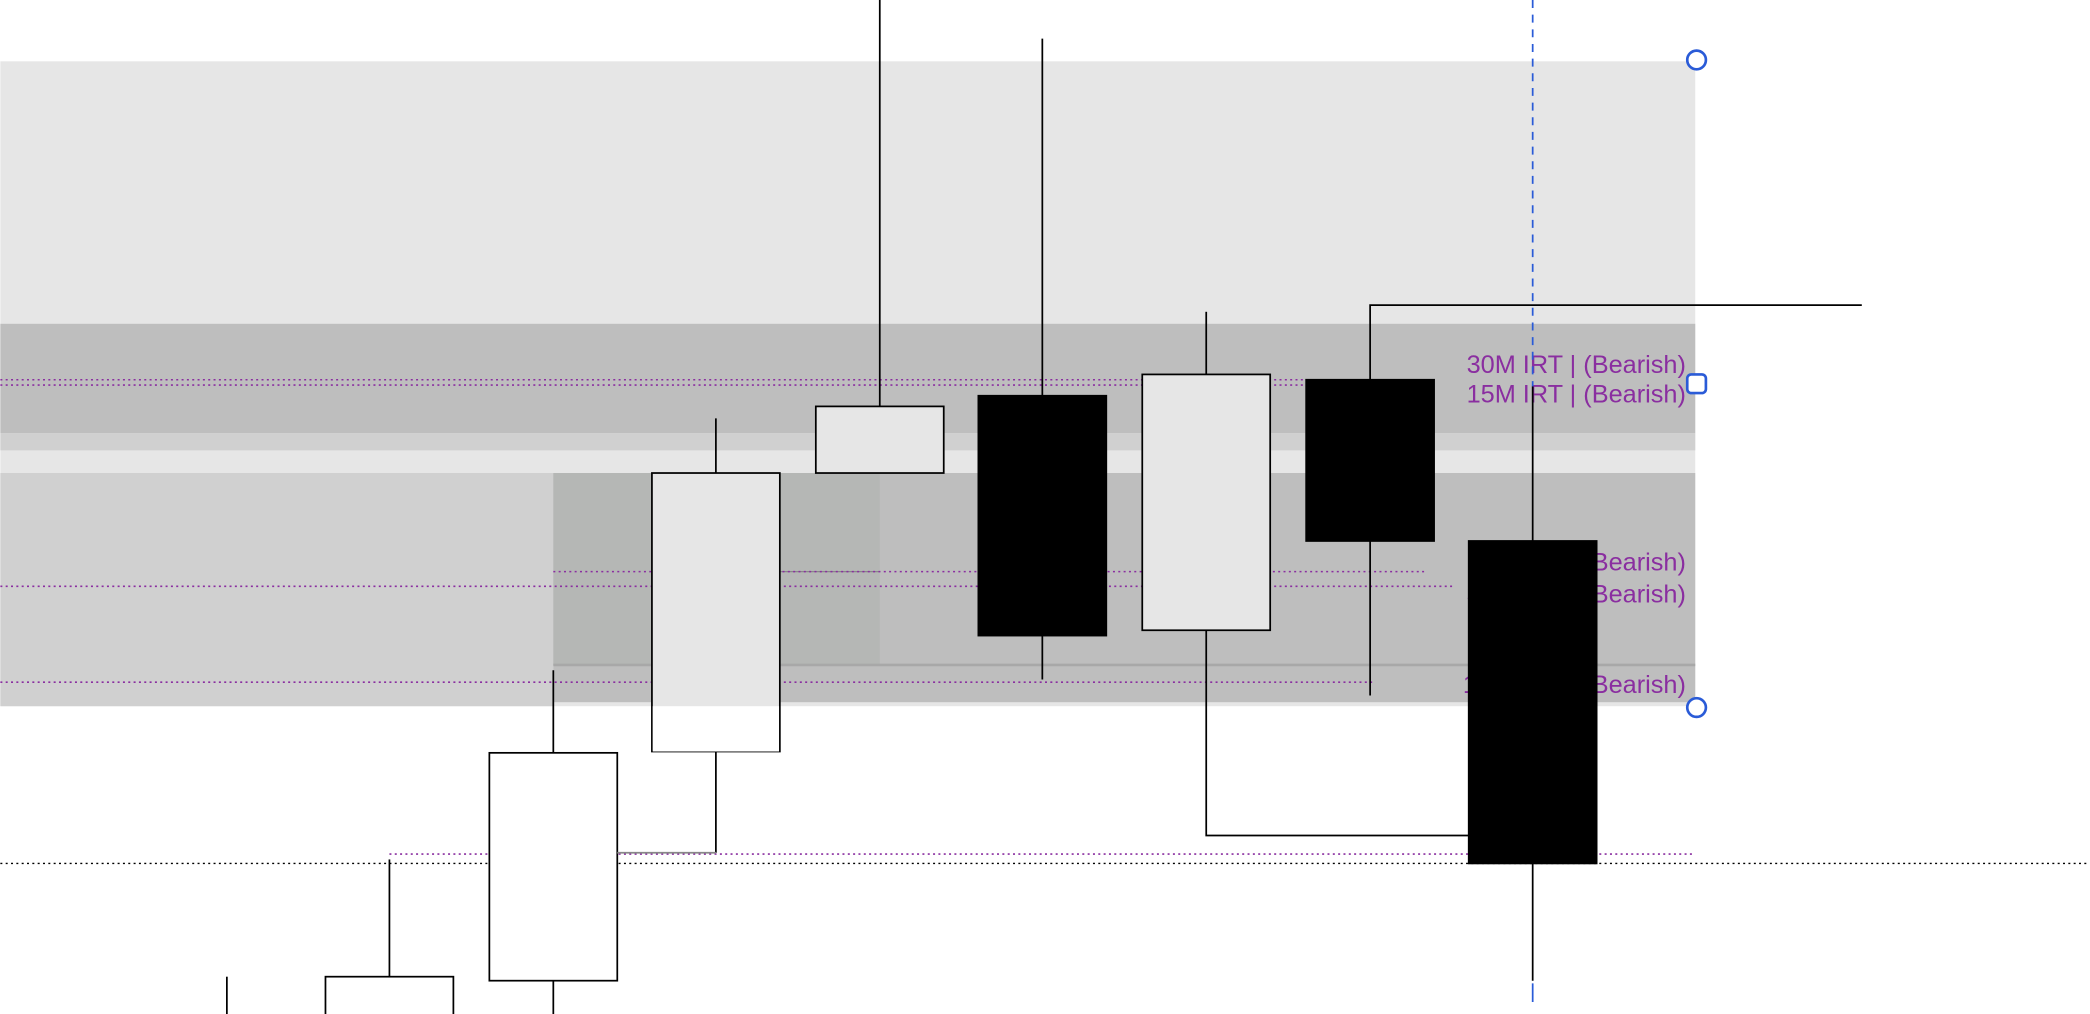  What do you see at coordinates (1696, 60) in the screenshot?
I see `resize-handle-top` at bounding box center [1696, 60].